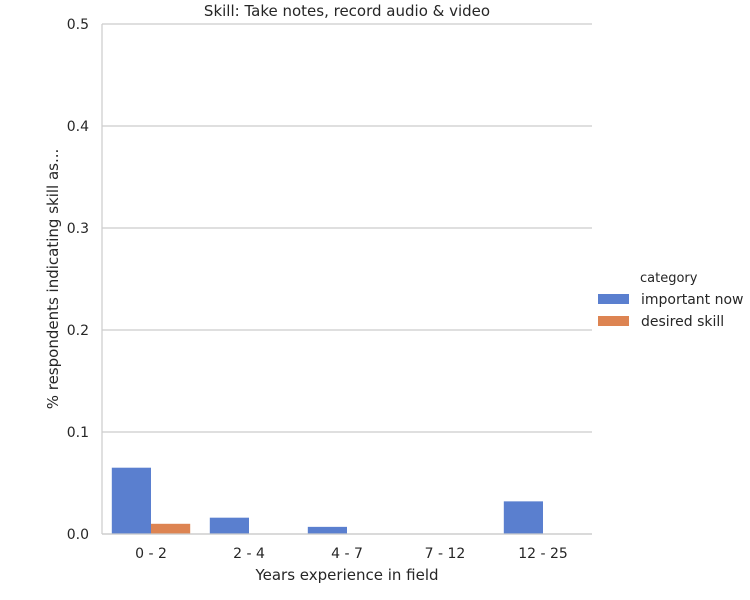  Describe the element at coordinates (78, 127) in the screenshot. I see `y-tick-label: 0.4` at that location.